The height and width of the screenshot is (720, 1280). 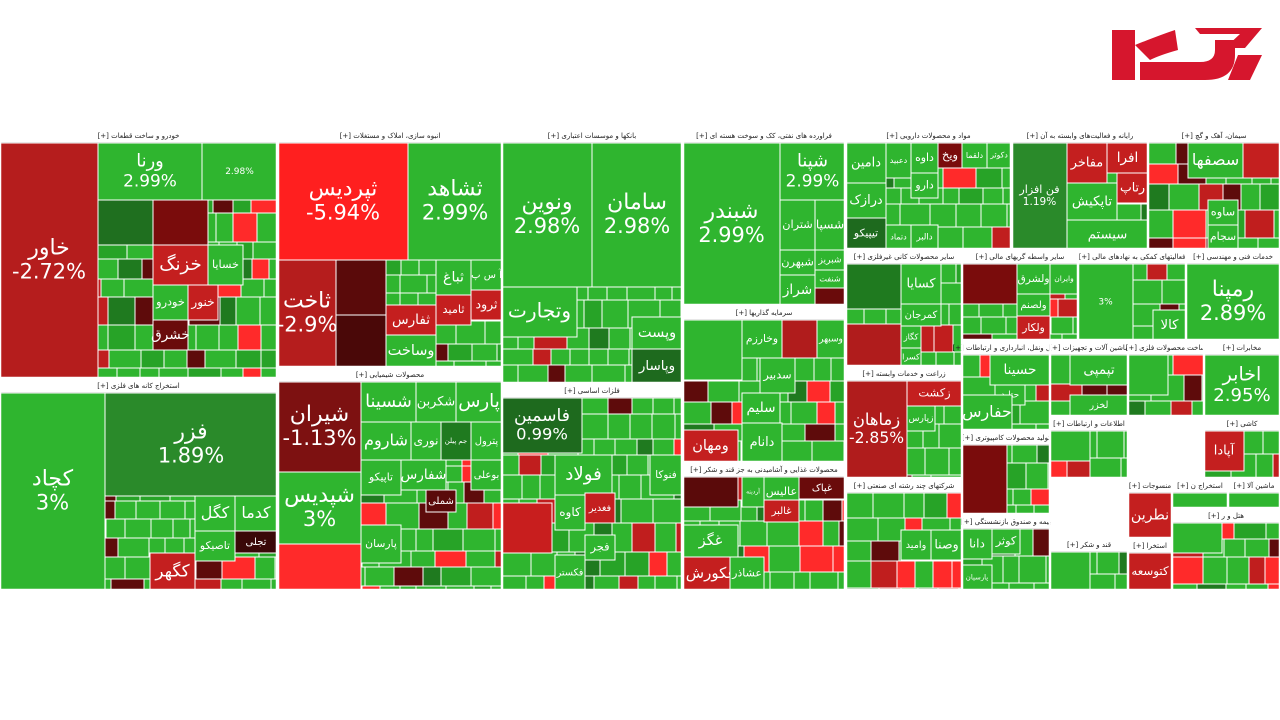 What do you see at coordinates (1006, 472) in the screenshot?
I see `sector: تولید محصولات کامپیوتری [+]` at bounding box center [1006, 472].